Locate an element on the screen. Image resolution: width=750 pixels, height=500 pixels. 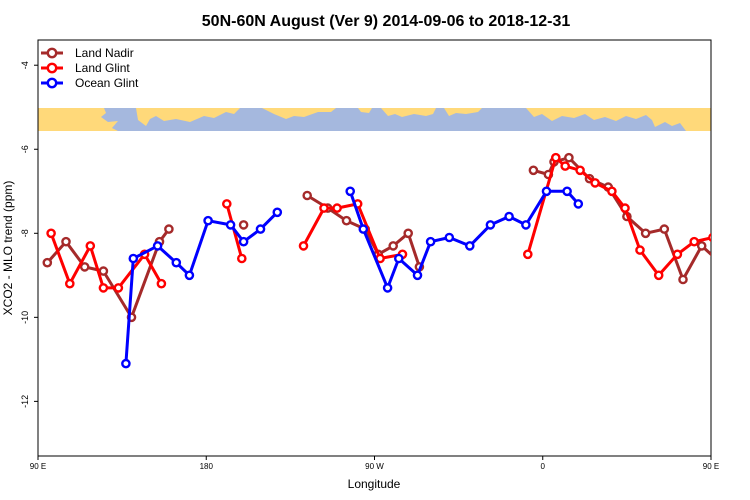
y-axis: -4 -6 -8 -10 -12 is located at coordinates (29, 234).